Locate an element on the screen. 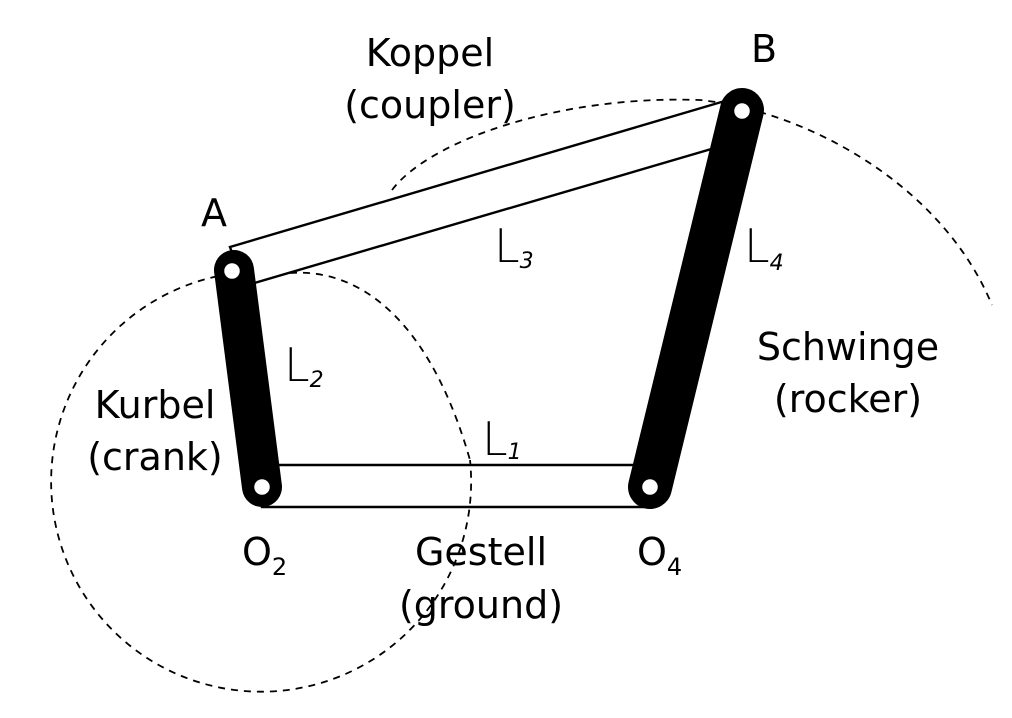 The image size is (1012, 718). length-label-L1-sub: 1 is located at coordinates (515, 452).